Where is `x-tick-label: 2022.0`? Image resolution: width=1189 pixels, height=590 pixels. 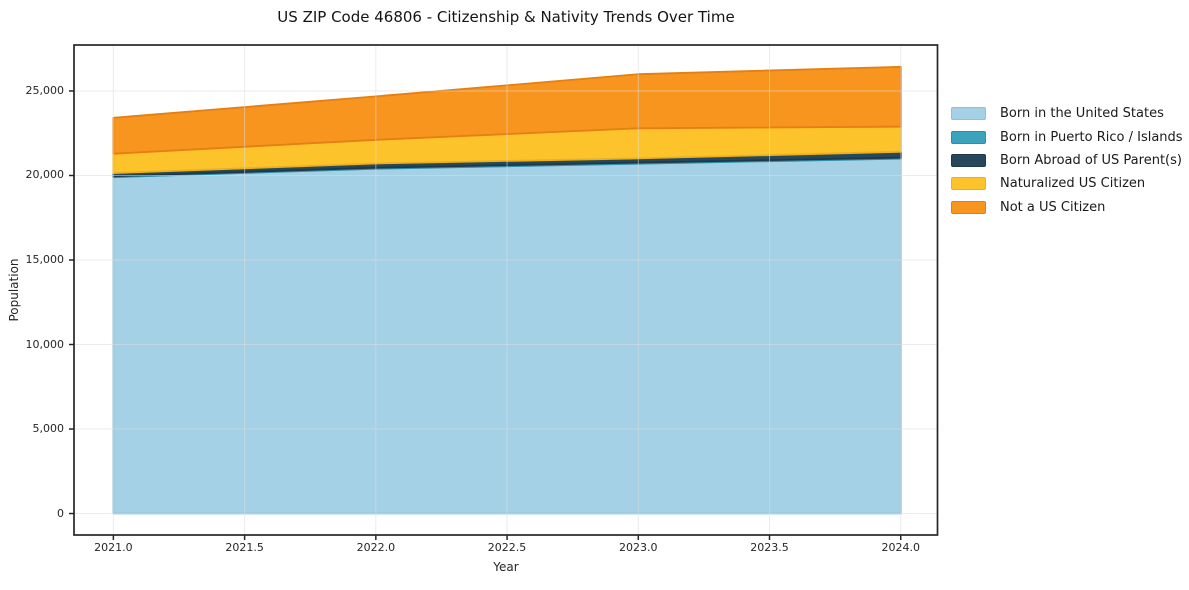 x-tick-label: 2022.0 is located at coordinates (376, 547).